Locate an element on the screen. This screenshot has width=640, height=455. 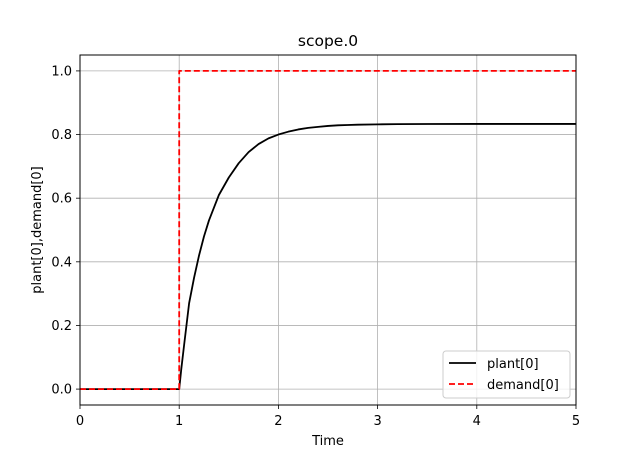
legend-label-demand: demand[0] is located at coordinates (523, 385).